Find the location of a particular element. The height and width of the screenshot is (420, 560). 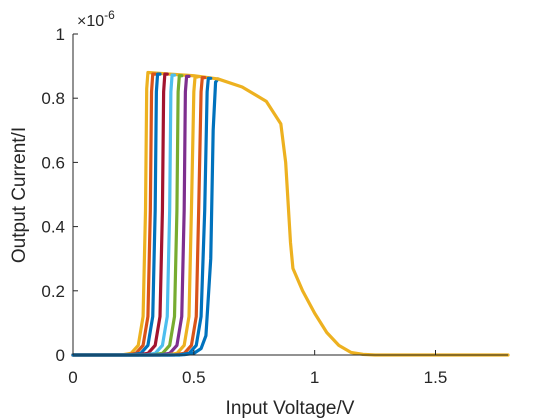

y-tick-label: 0 is located at coordinates (60, 355).